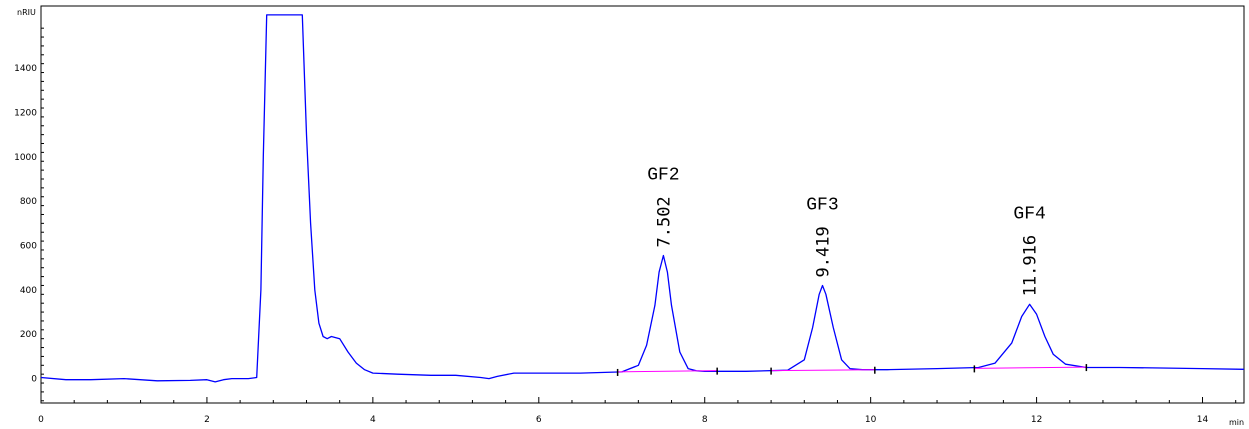  I want to click on y-tick-label: 600, so click(28, 247).